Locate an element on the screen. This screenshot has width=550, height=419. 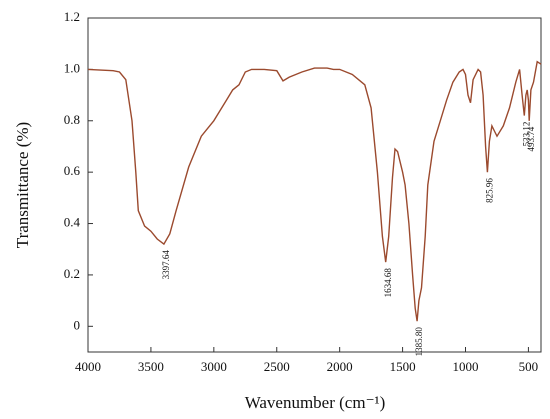
peak-label: 1634.68 is located at coordinates (388, 283).